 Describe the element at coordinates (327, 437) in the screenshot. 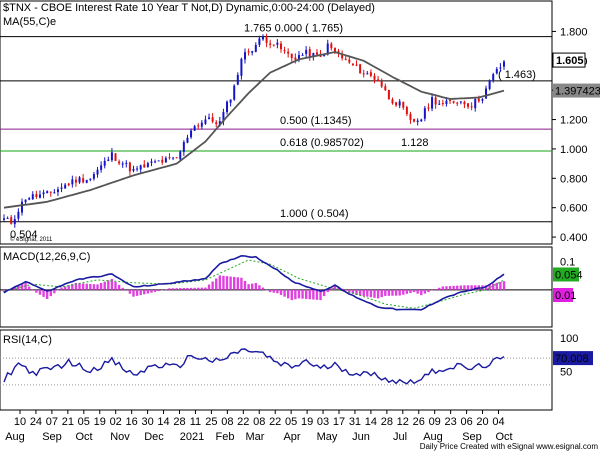

I see `x-month-label: May` at that location.